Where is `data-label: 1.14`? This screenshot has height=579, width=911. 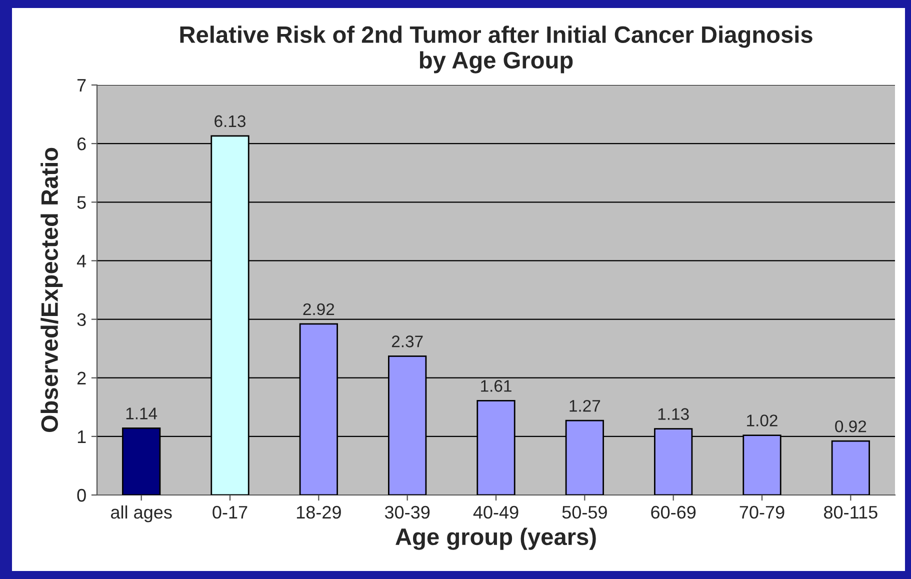
data-label: 1.14 is located at coordinates (142, 414).